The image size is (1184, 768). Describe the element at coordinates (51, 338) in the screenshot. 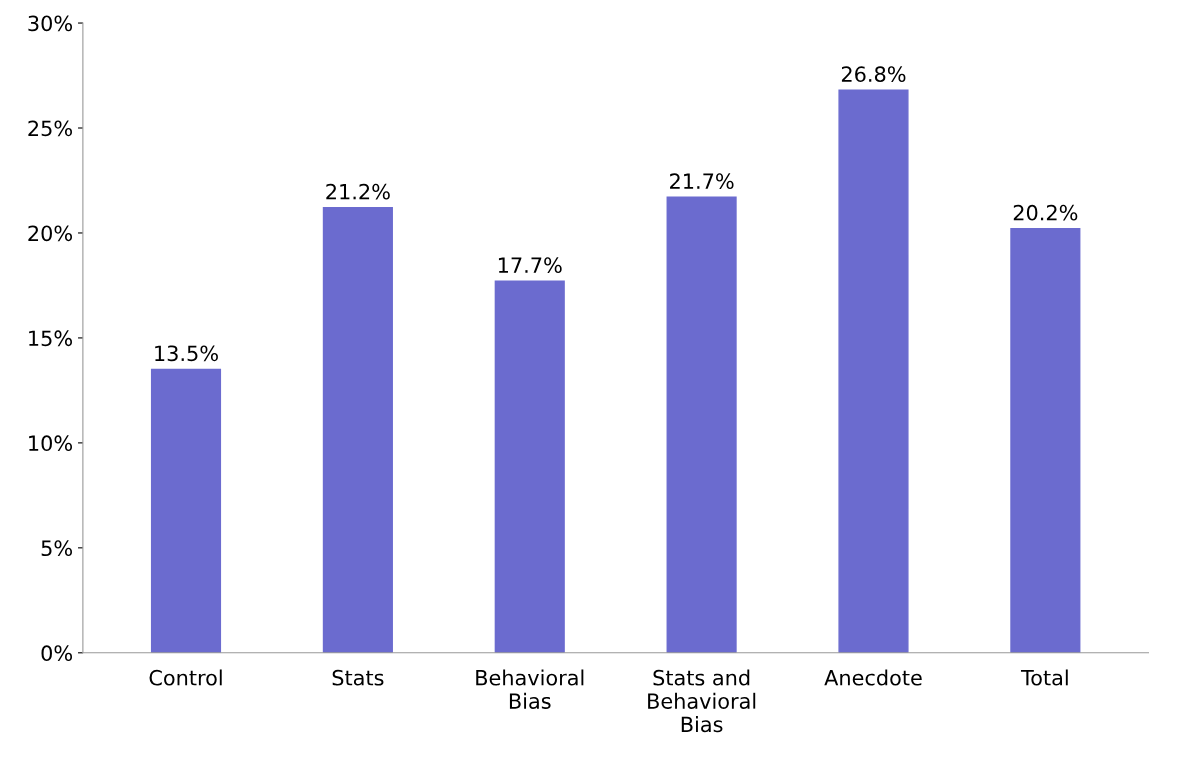

I see `y-tick-label: 15%` at that location.